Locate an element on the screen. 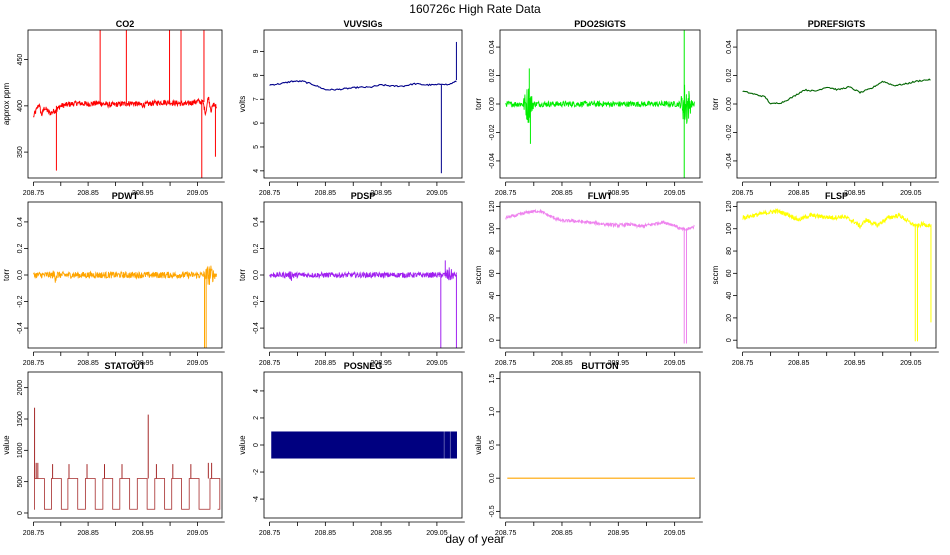  series-area is located at coordinates (364, 445).